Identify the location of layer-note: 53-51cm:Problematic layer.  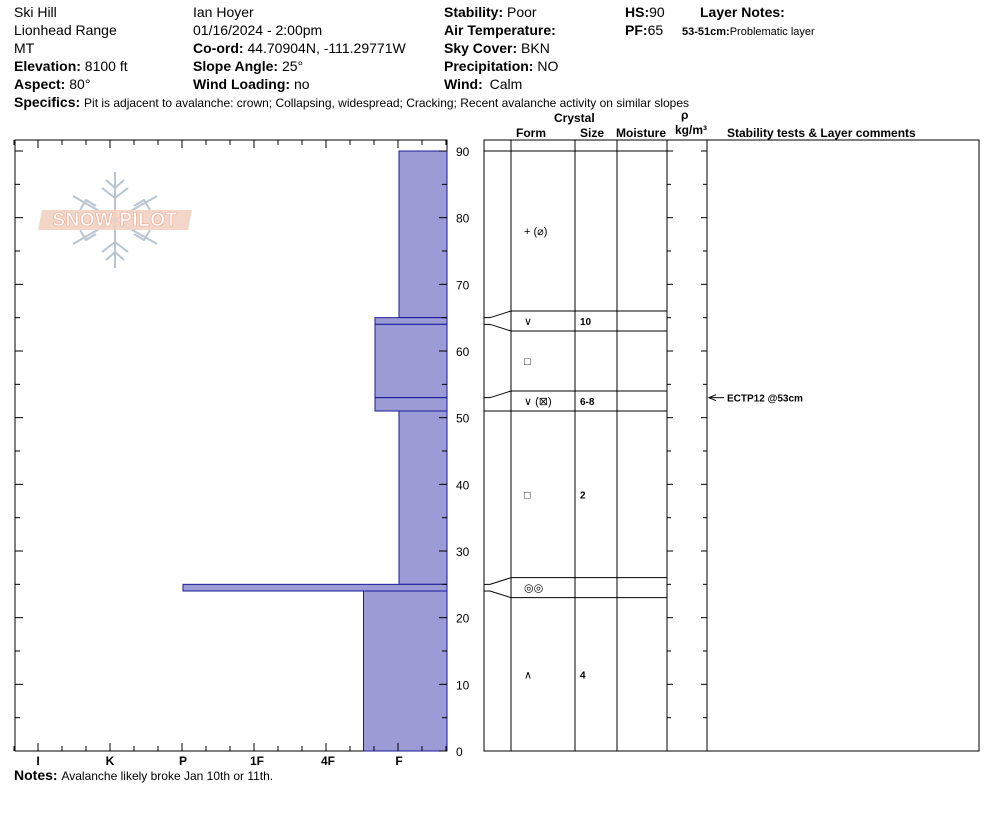
(748, 32).